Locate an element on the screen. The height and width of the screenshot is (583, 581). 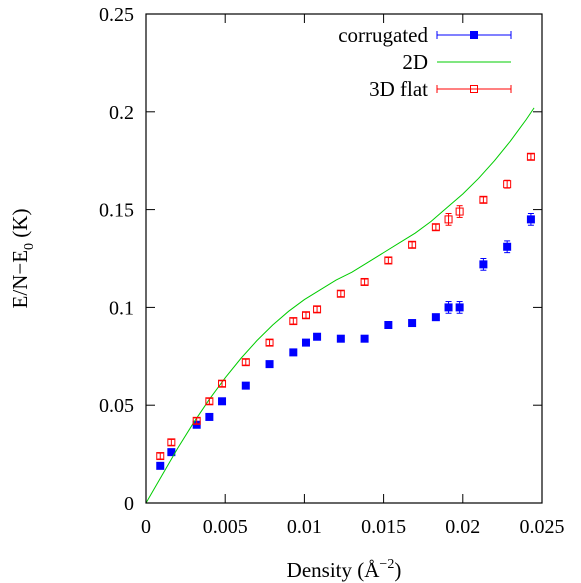
x-tick-label: 0.01 is located at coordinates (304, 527).